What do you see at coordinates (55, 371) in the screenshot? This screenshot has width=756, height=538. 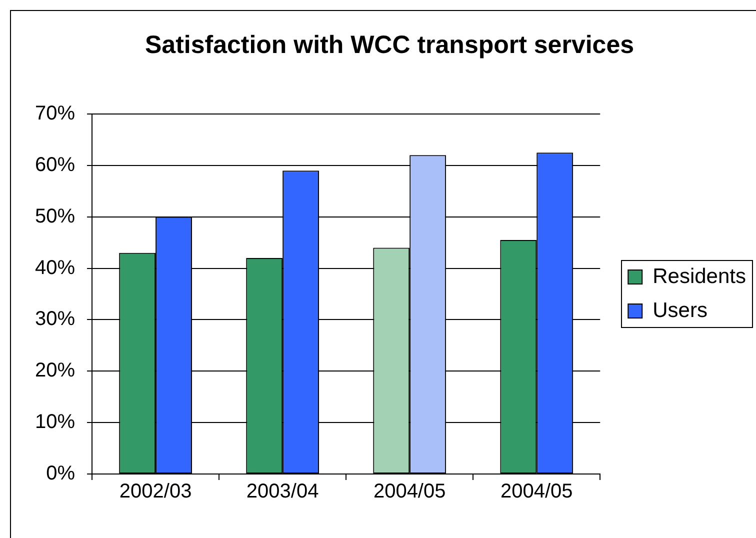 I see `y-tick-label: 20%` at bounding box center [55, 371].